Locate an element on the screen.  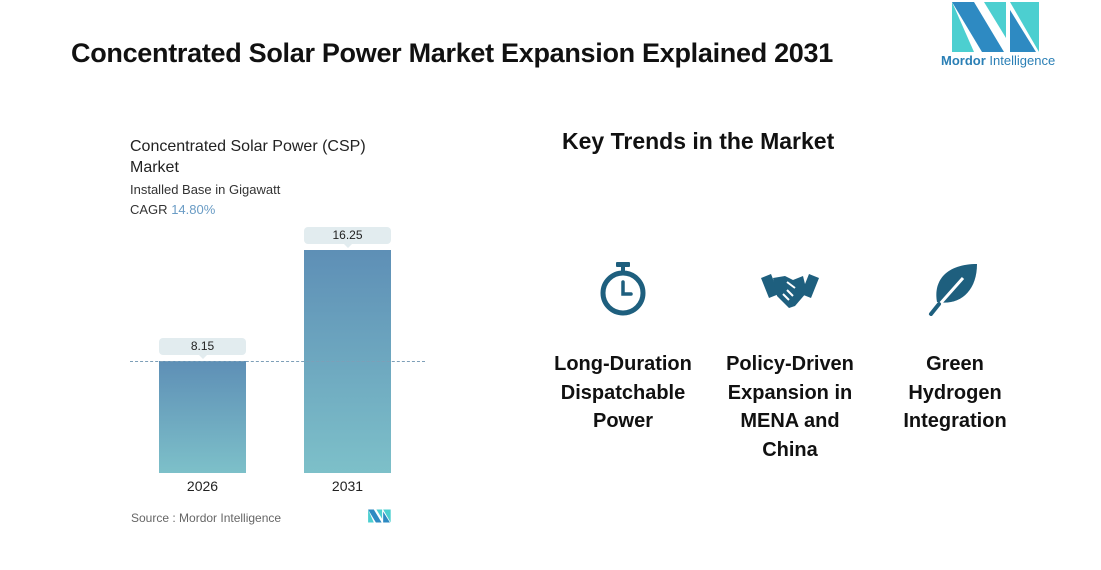
logo-brand: Mordor is located at coordinates (963, 60).